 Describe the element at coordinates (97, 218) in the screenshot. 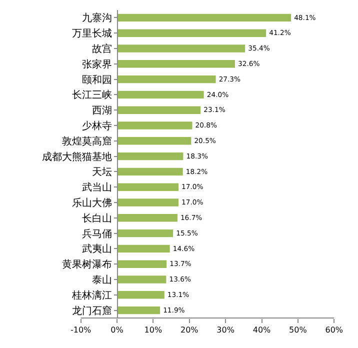

I see `y-tick-label: 长白山` at that location.